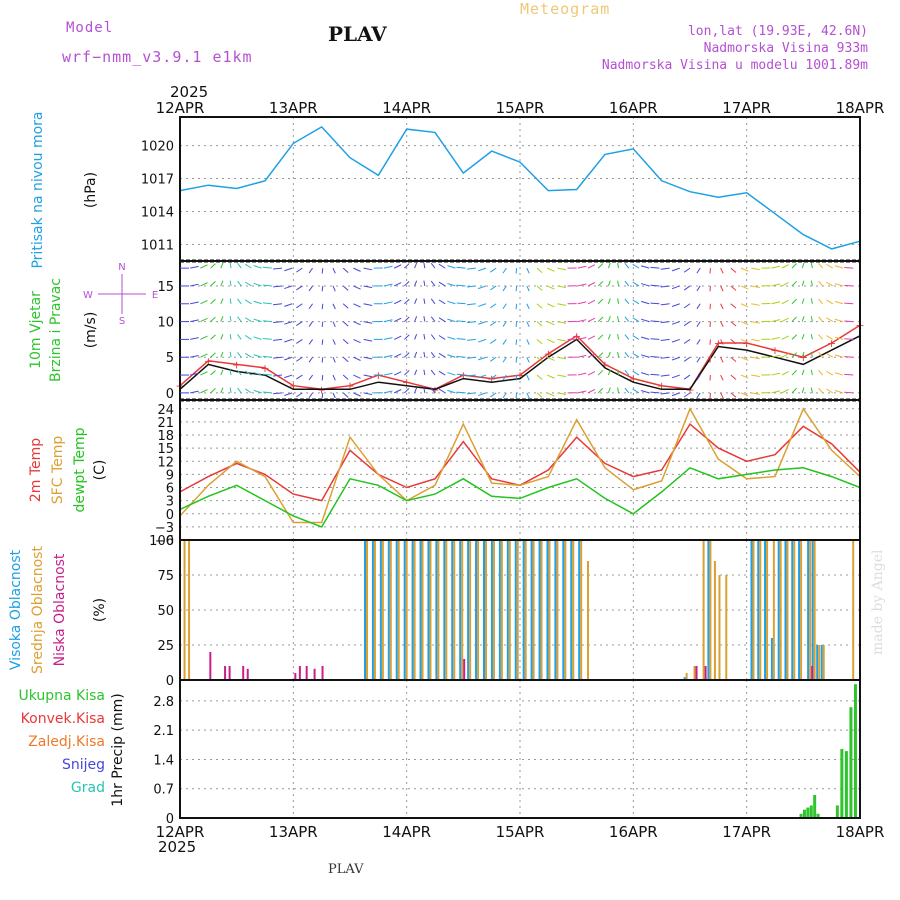 The height and width of the screenshot is (900, 900). I want to click on x-tick-bottom-18APR: 18APR, so click(860, 832).